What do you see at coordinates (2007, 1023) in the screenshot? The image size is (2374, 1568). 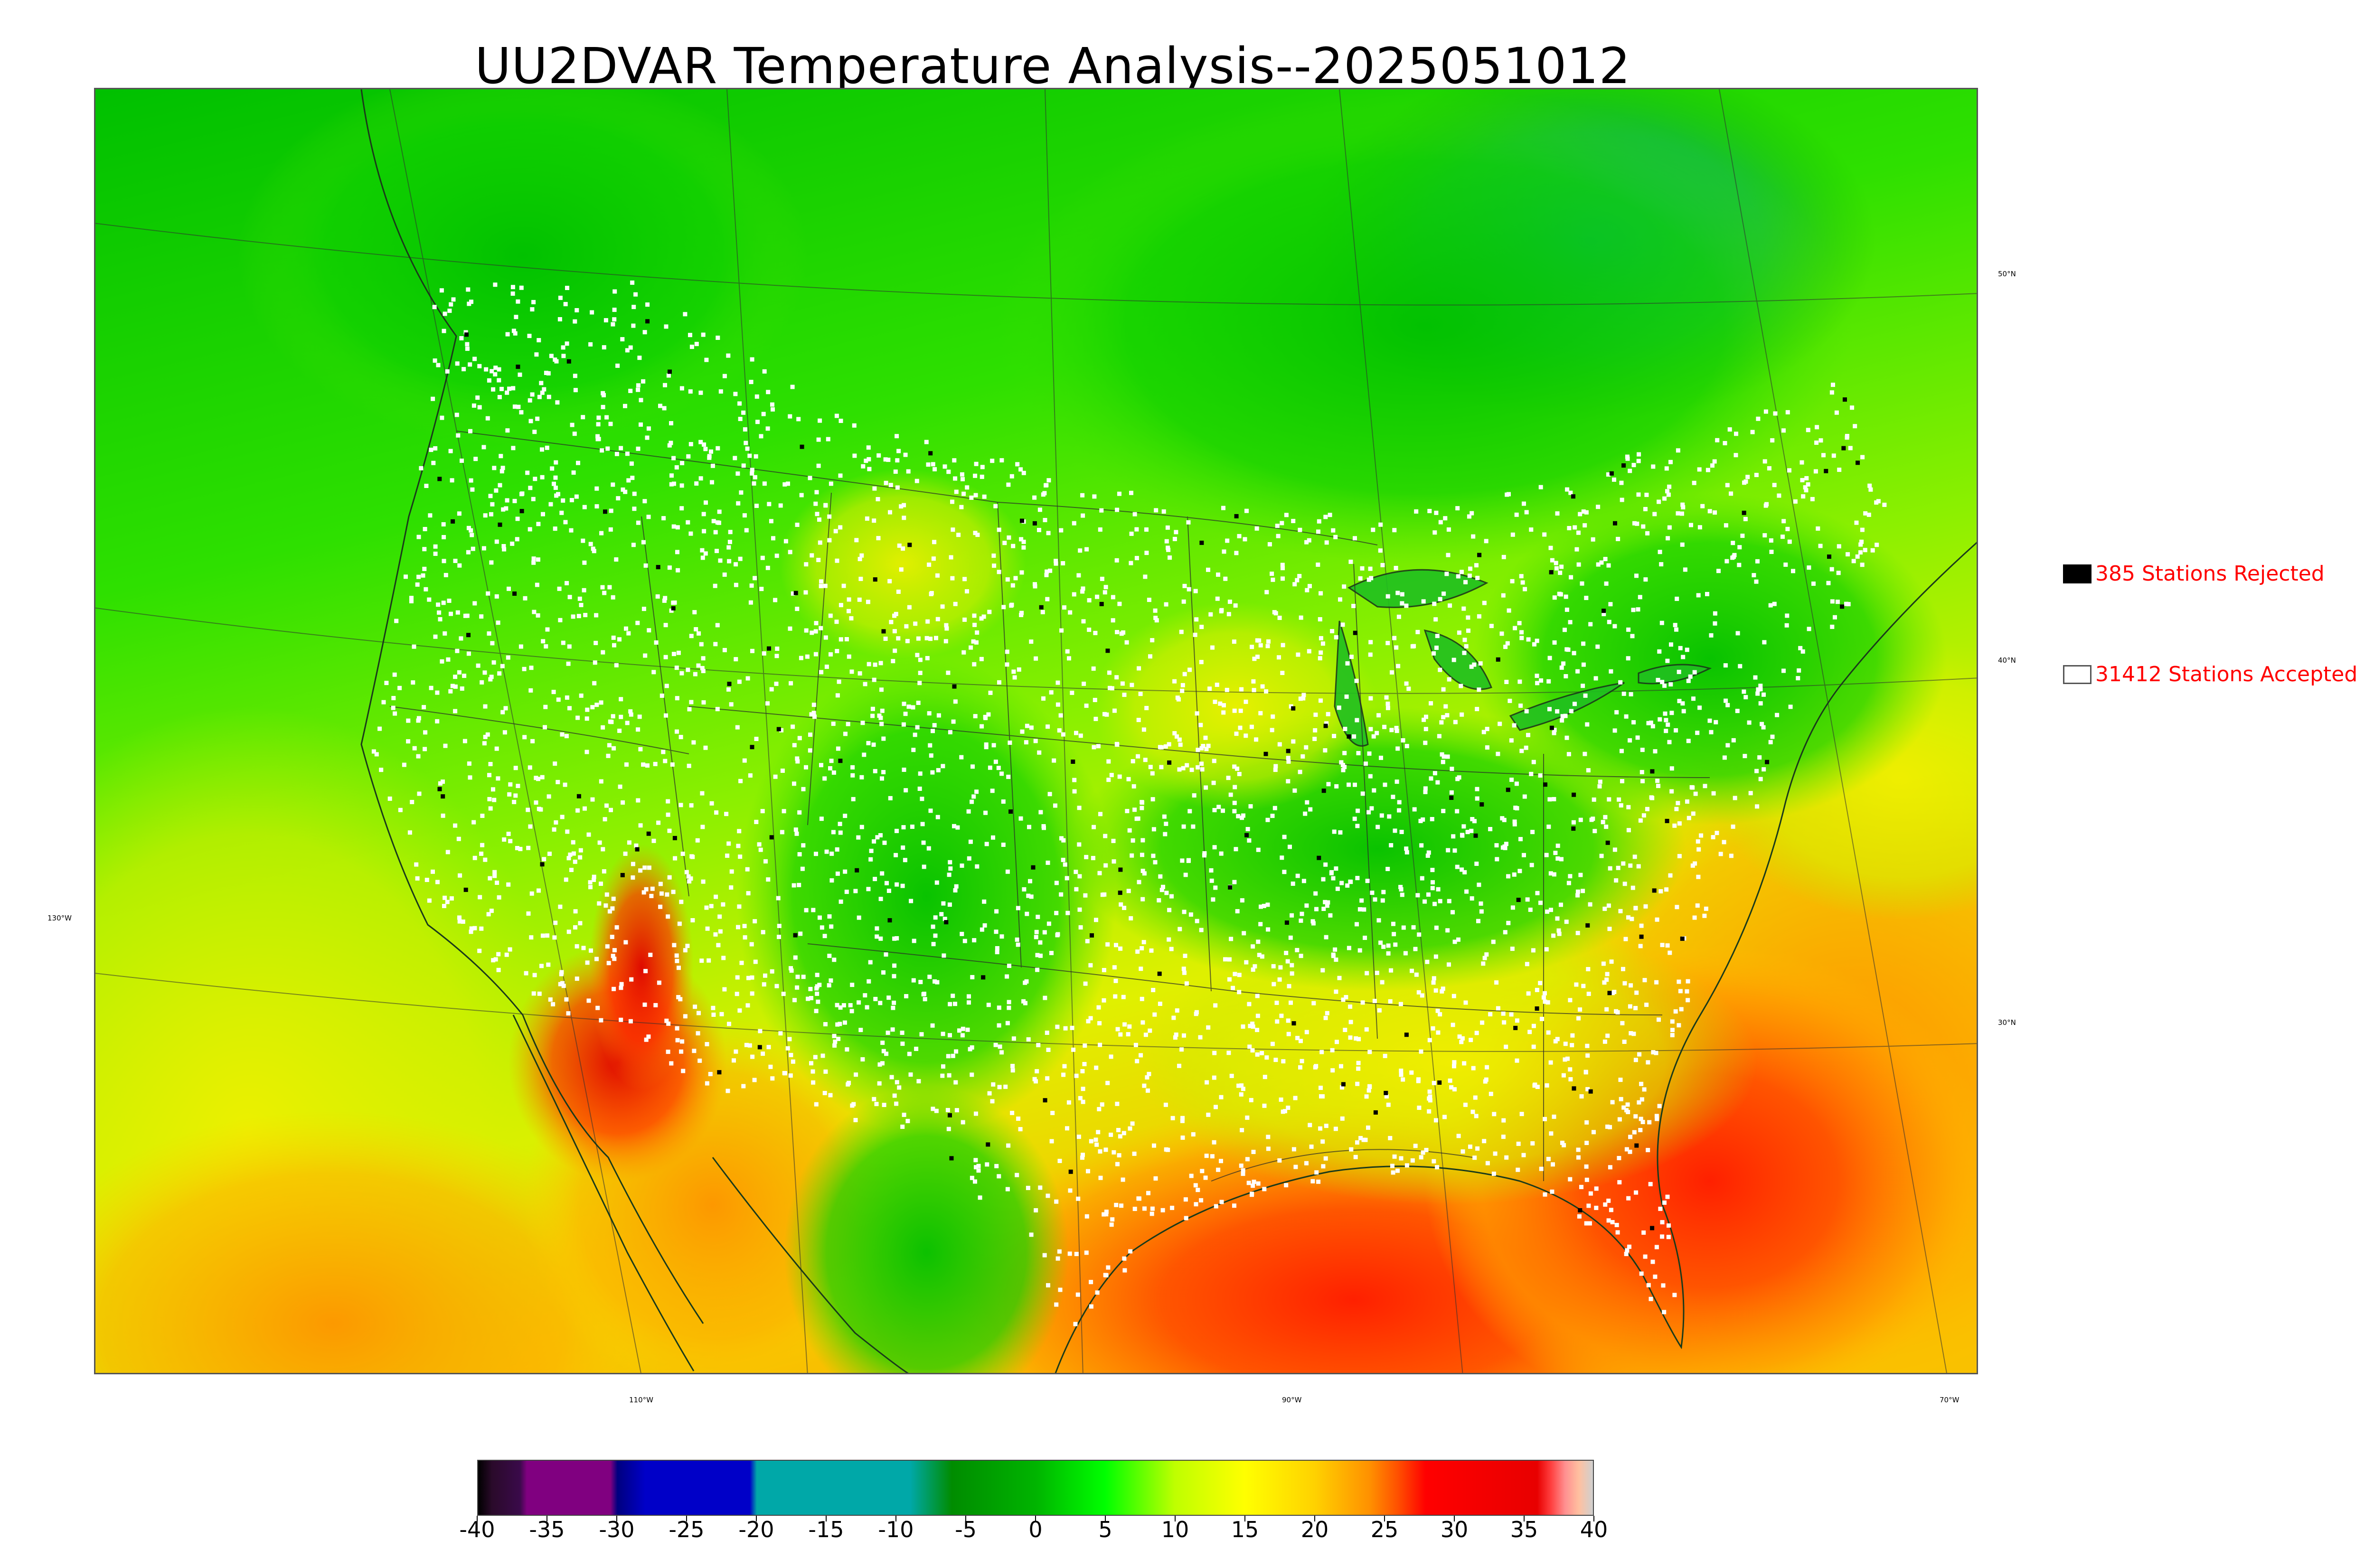 I see `lat-label-30: 30°N` at bounding box center [2007, 1023].